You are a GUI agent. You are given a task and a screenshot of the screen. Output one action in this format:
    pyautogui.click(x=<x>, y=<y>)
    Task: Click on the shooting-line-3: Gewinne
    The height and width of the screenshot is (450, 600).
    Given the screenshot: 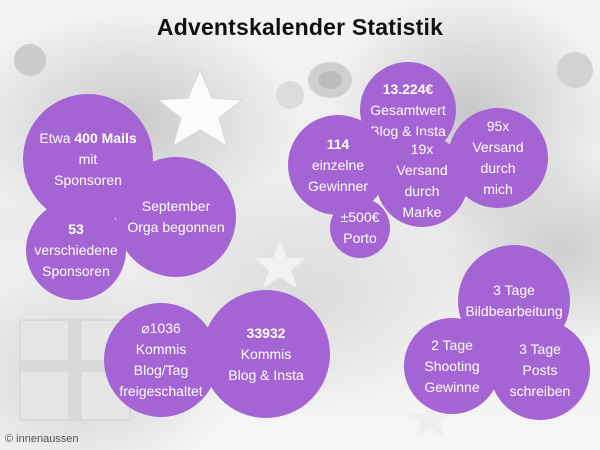 What is the action you would take?
    pyautogui.click(x=452, y=386)
    